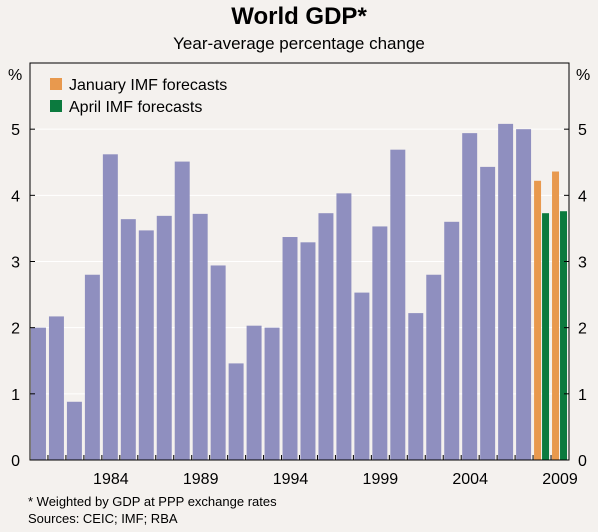 The image size is (598, 532). Describe the element at coordinates (218, 362) in the screenshot. I see `bar-1990` at that location.